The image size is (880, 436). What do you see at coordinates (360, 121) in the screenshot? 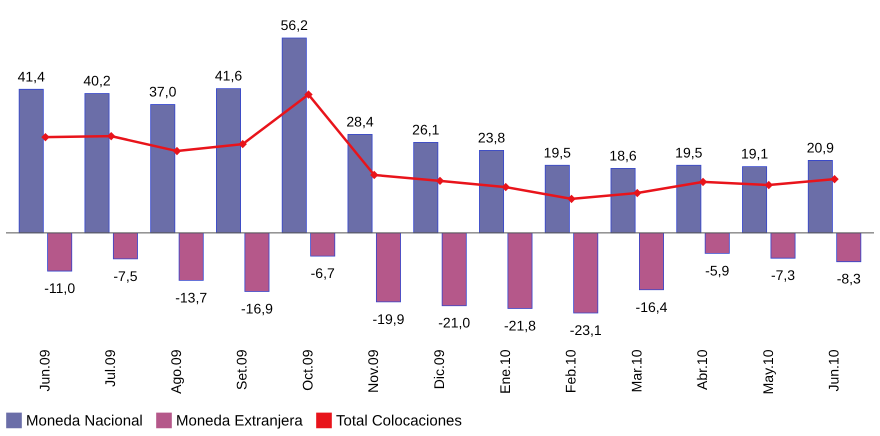
I see `data-label: 28,4` at bounding box center [360, 121].